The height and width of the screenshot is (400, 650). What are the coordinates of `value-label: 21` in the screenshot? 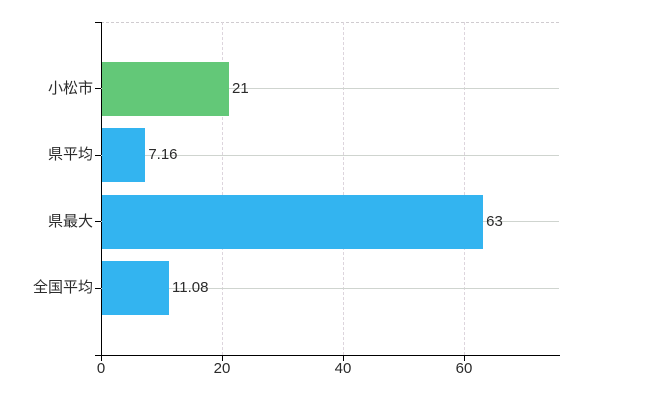 It's located at (240, 88).